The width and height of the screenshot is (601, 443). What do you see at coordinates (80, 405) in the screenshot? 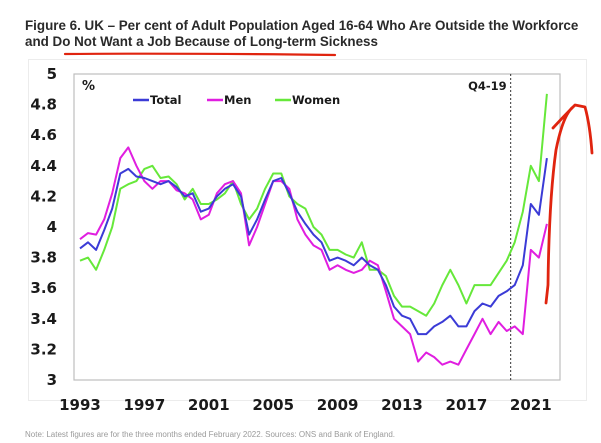
I see `x-tick-label: 1993` at bounding box center [80, 405].